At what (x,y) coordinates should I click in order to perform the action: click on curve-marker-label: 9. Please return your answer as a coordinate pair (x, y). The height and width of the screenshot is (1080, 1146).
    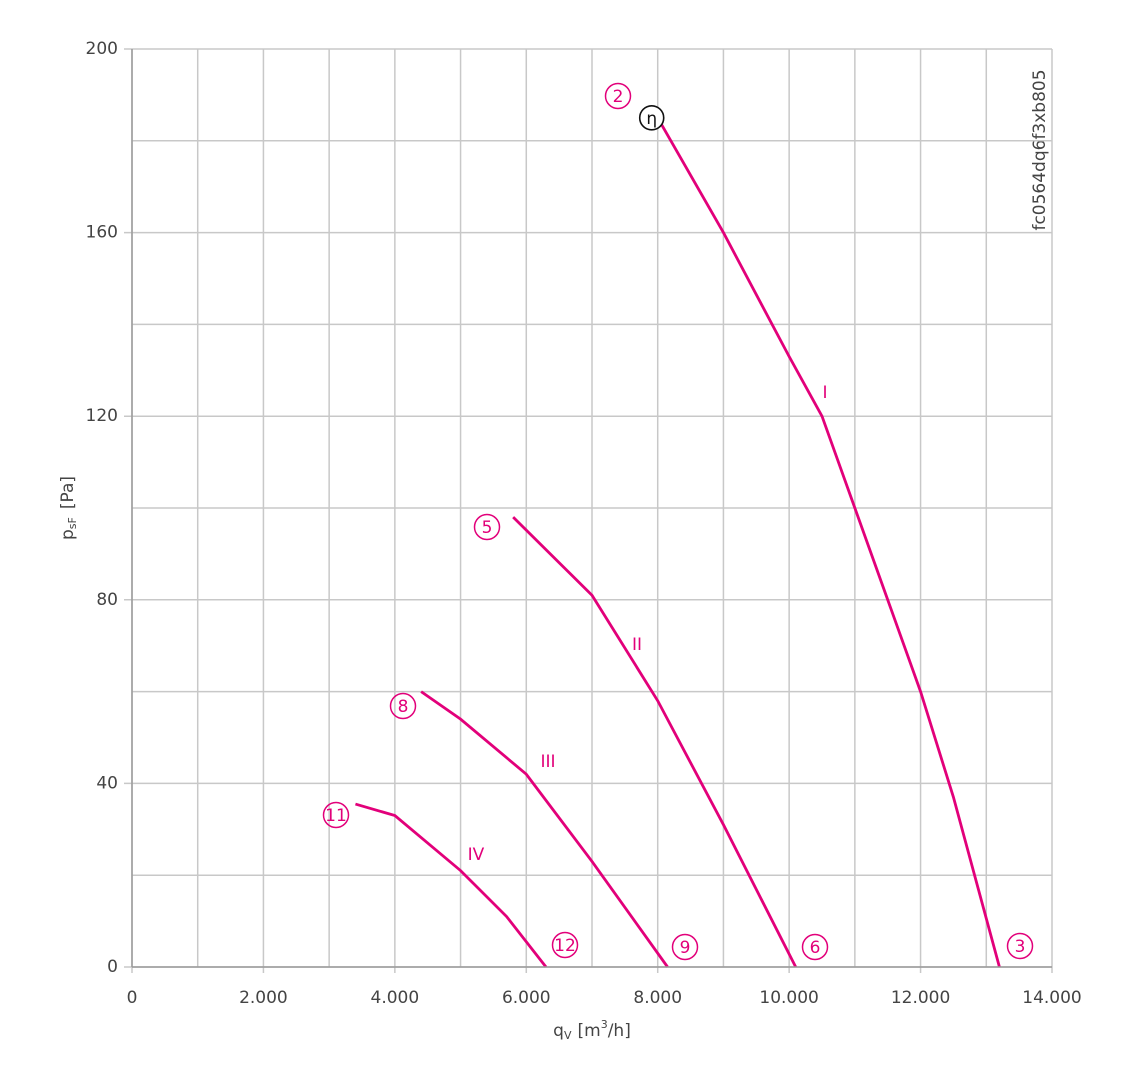
    Looking at the image, I should click on (685, 948).